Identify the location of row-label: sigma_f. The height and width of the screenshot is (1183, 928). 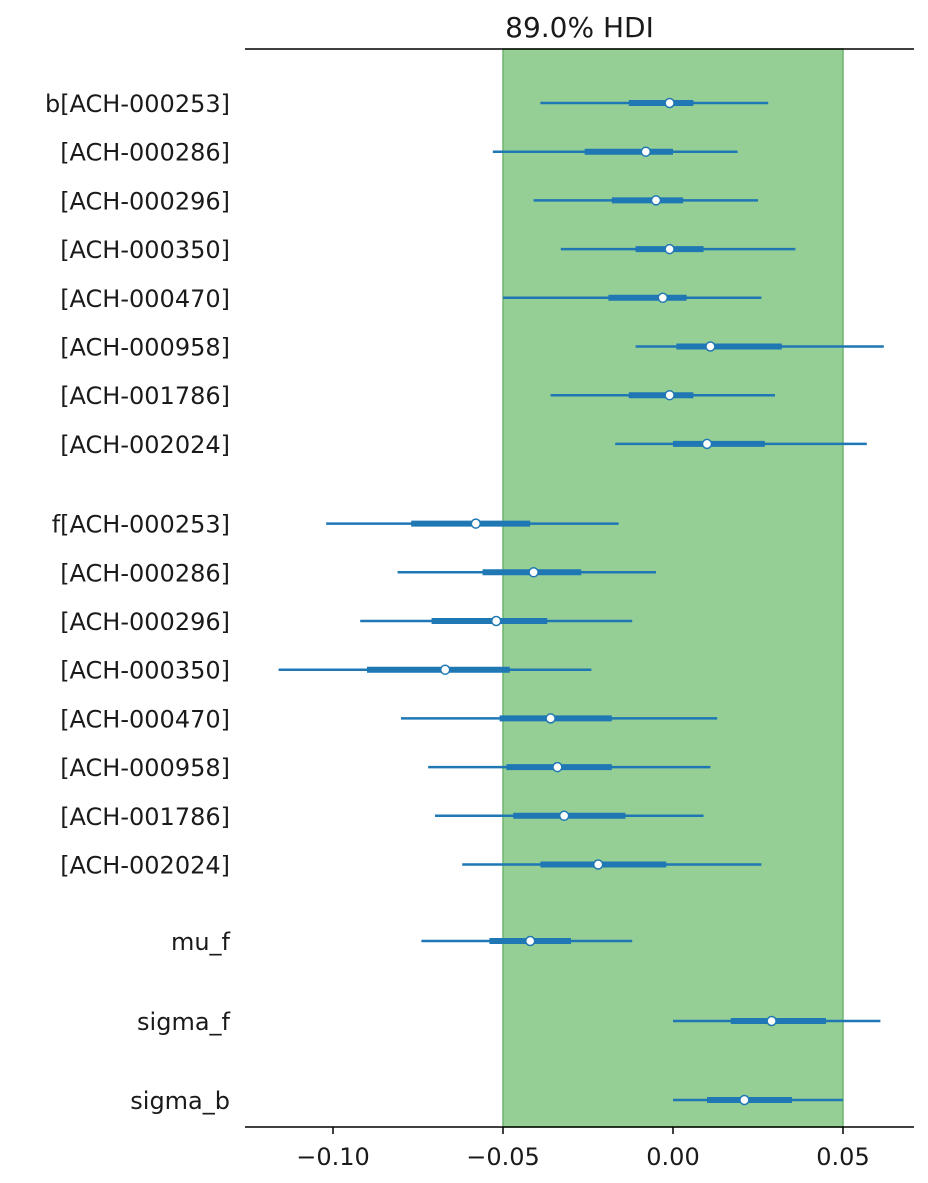
(183, 1022).